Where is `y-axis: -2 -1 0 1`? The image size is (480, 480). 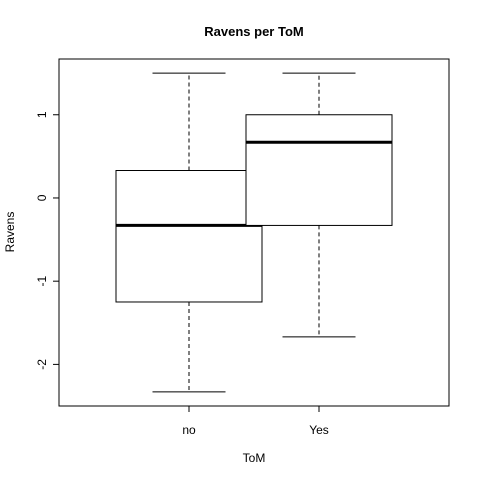 y-axis: -2 -1 0 1 is located at coordinates (47, 240).